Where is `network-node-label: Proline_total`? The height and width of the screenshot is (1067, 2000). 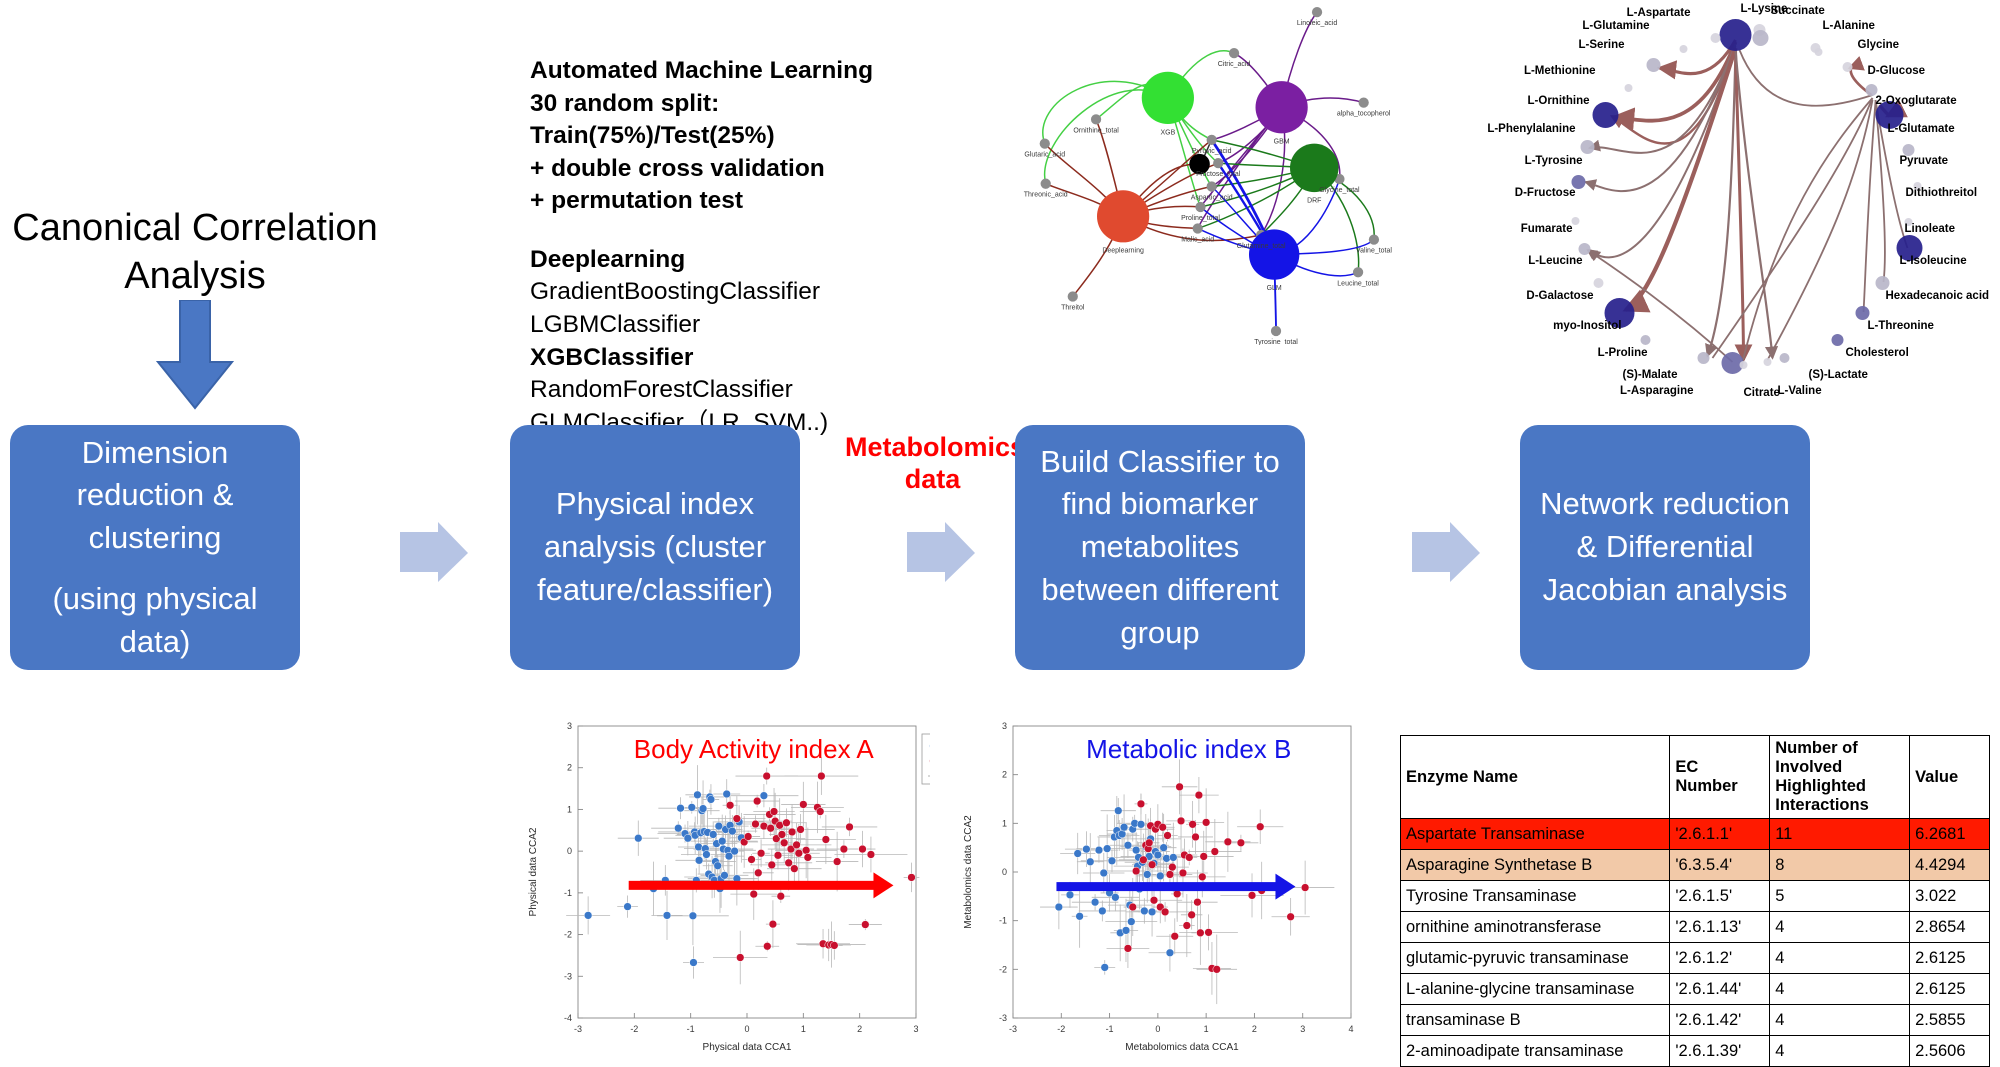
network-node-label: Proline_total is located at coordinates (1200, 218).